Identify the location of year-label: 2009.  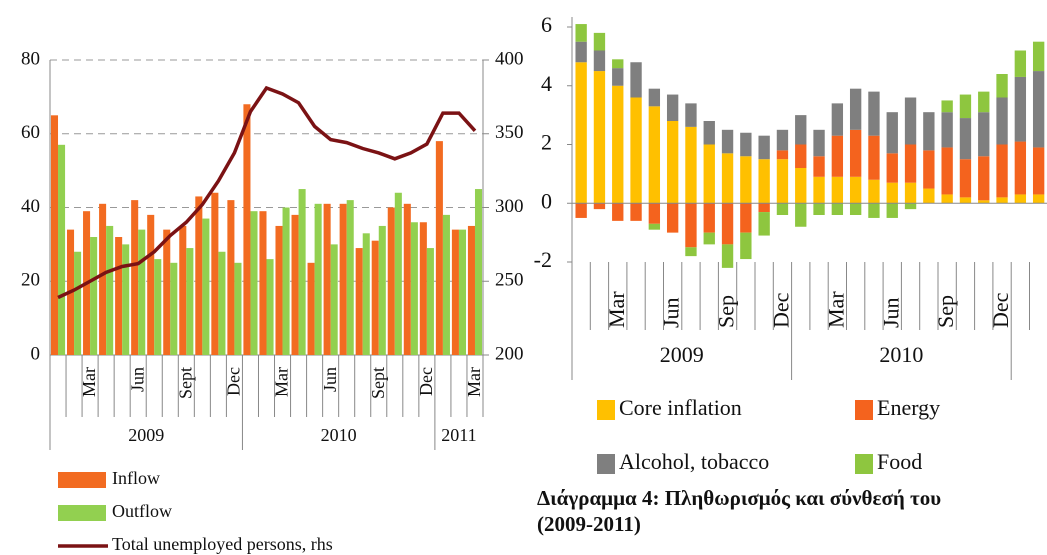
(682, 354).